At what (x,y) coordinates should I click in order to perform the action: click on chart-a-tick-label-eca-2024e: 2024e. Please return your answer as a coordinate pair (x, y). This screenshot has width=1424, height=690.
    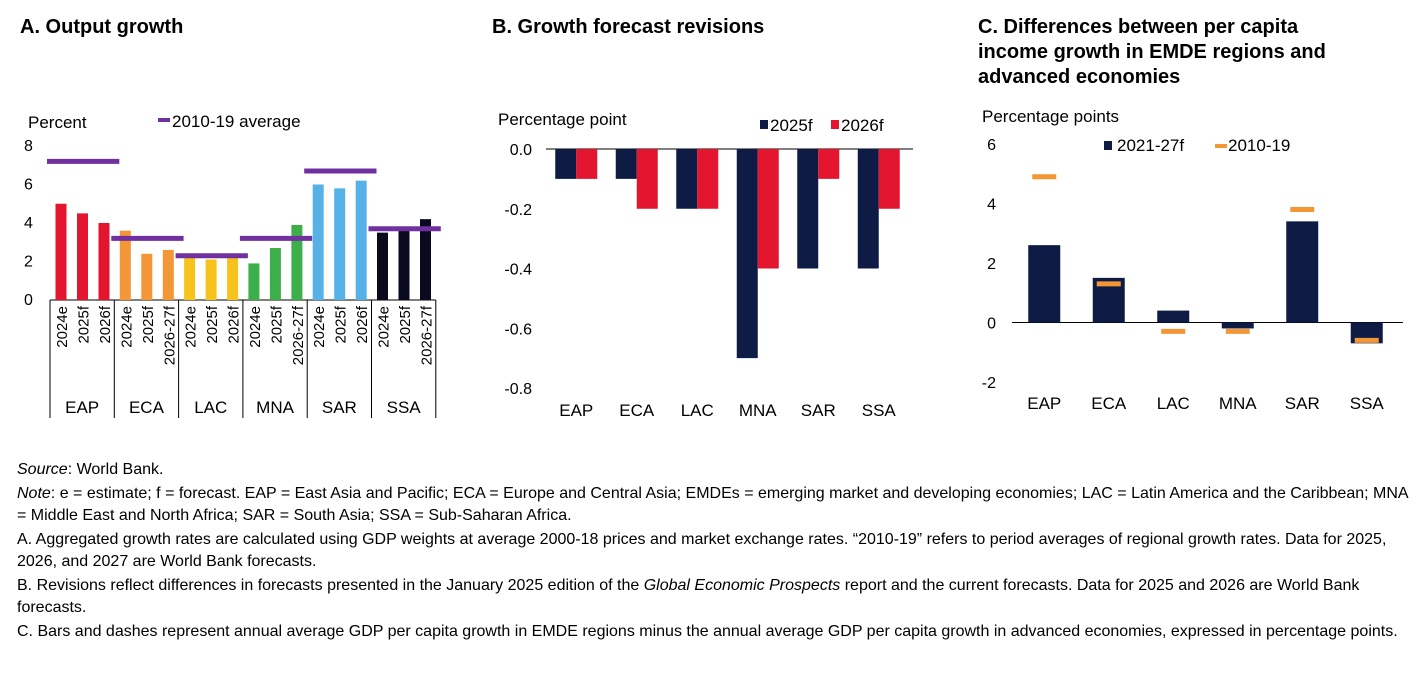
    Looking at the image, I should click on (126, 327).